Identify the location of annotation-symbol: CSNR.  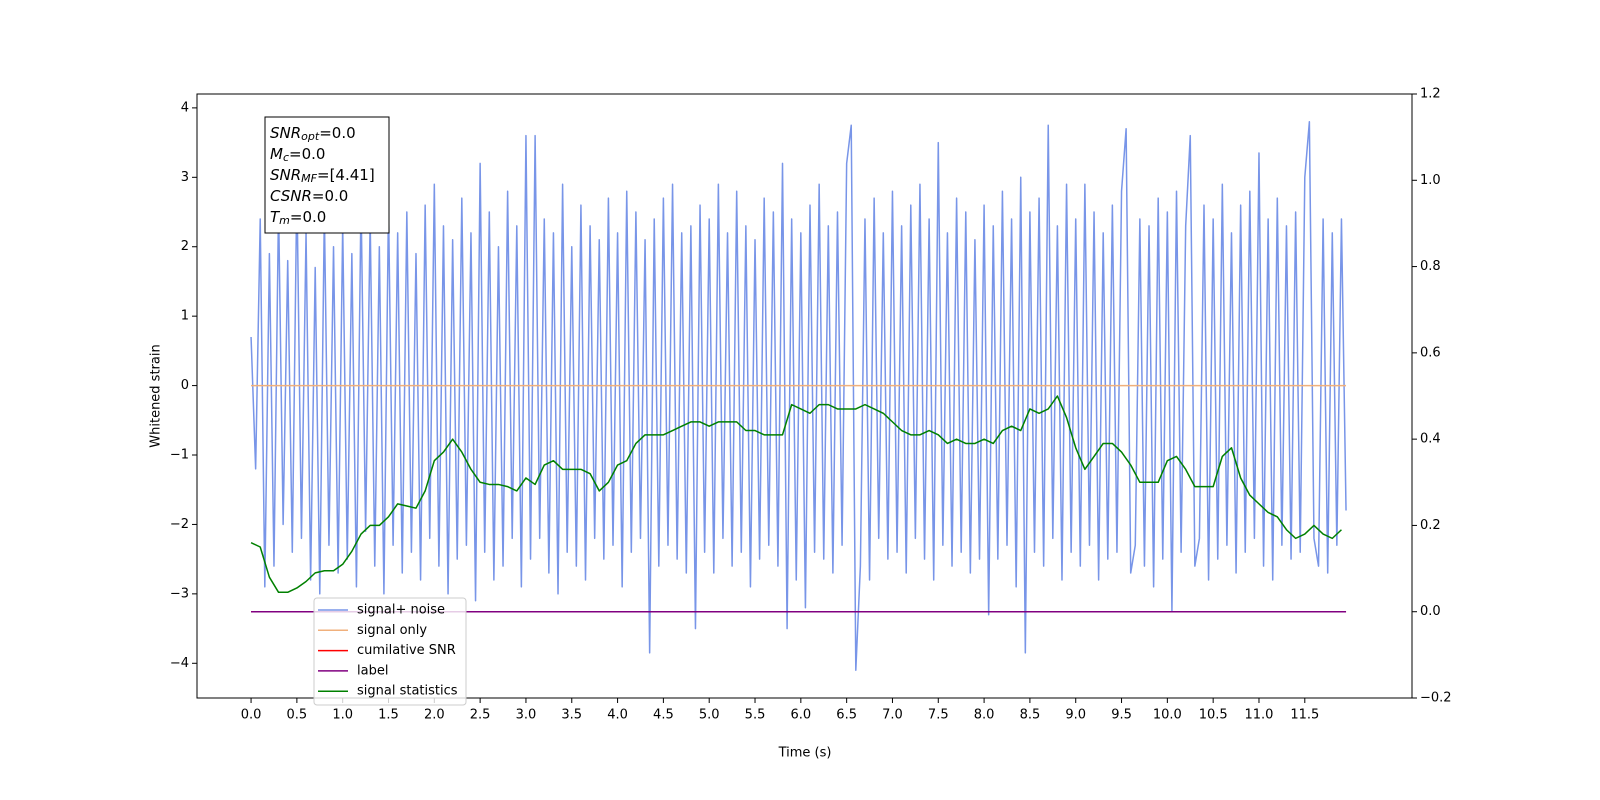
(291, 196).